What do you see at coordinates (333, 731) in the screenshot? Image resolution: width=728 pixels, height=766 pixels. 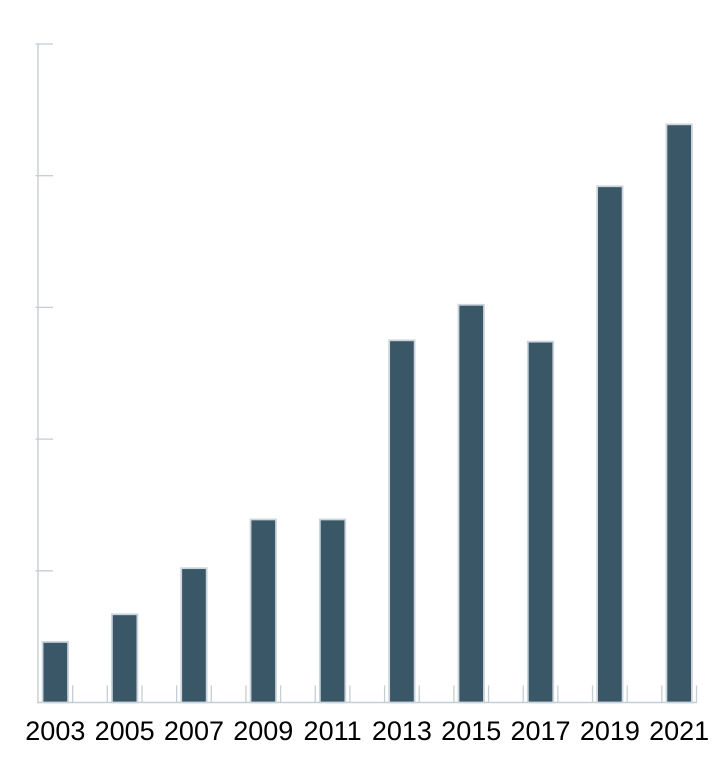 I see `x-axis-label-2011: 2011` at bounding box center [333, 731].